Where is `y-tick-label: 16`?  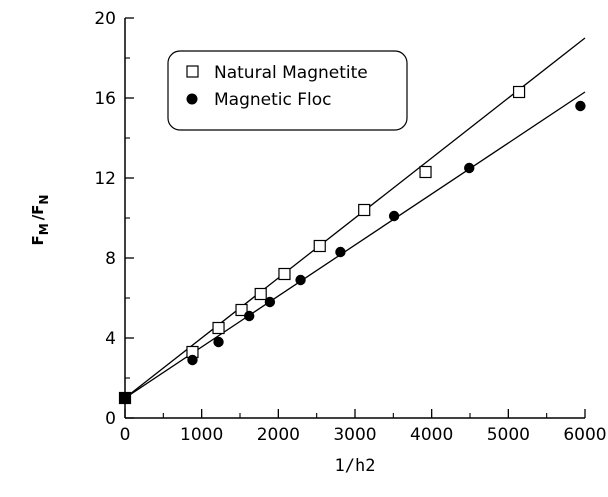
y-tick-label: 16 is located at coordinates (105, 99).